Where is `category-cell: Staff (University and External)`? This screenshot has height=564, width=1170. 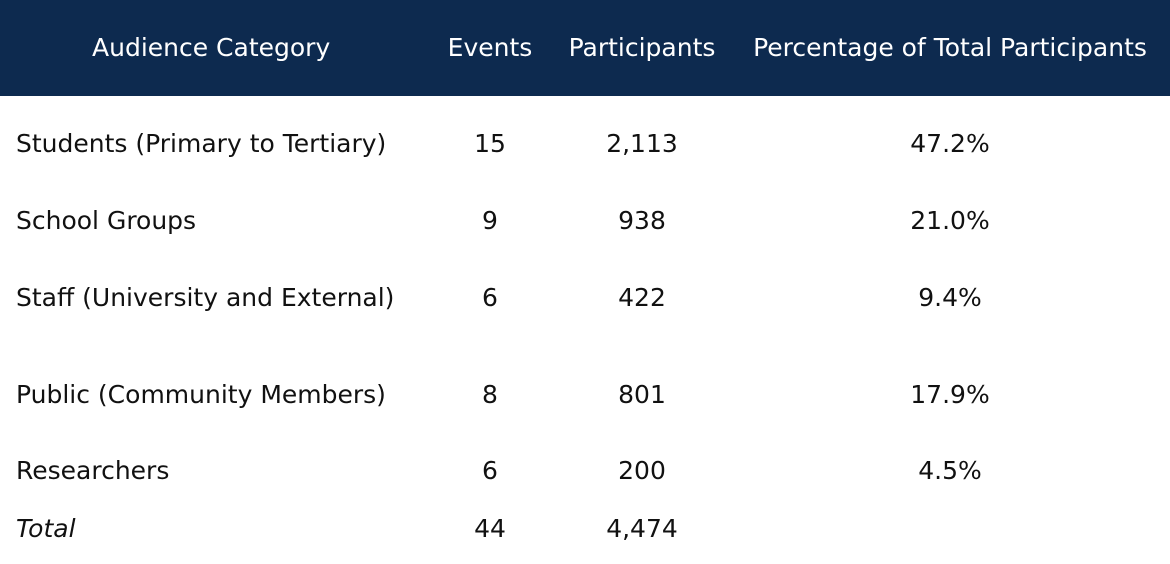
category-cell: Staff (University and External) is located at coordinates (205, 297).